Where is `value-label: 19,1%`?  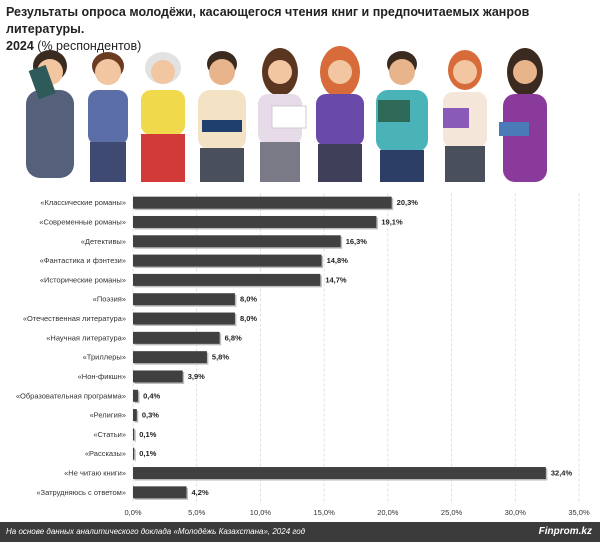
value-label: 19,1% is located at coordinates (392, 221).